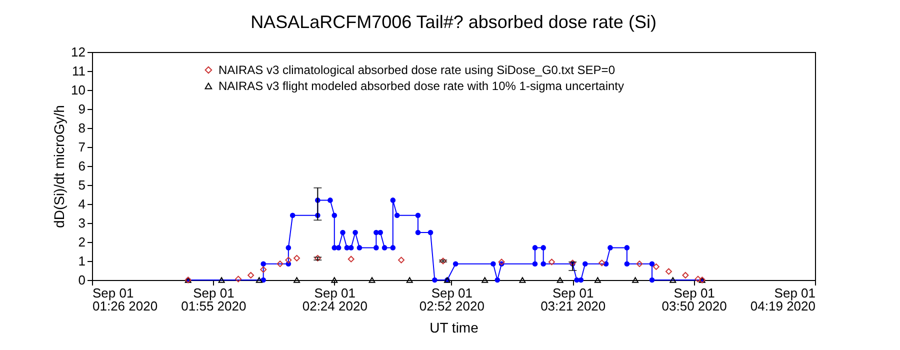 This screenshot has height=350, width=900. I want to click on x-tick-label: Sep 01 03:50 2020, so click(694, 300).